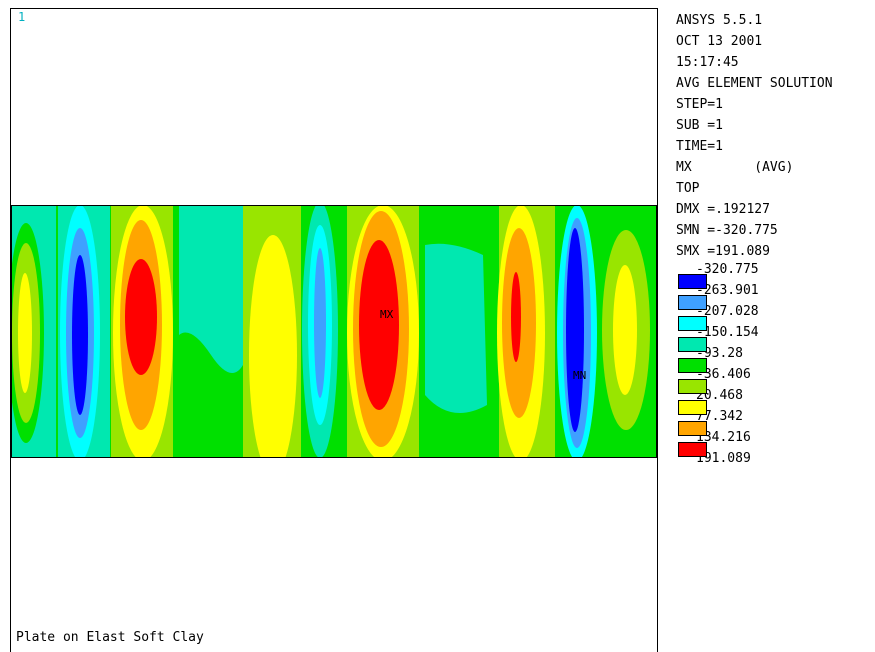  I want to click on plot-subtitle: Plate on Elast Soft Clay, so click(110, 637).